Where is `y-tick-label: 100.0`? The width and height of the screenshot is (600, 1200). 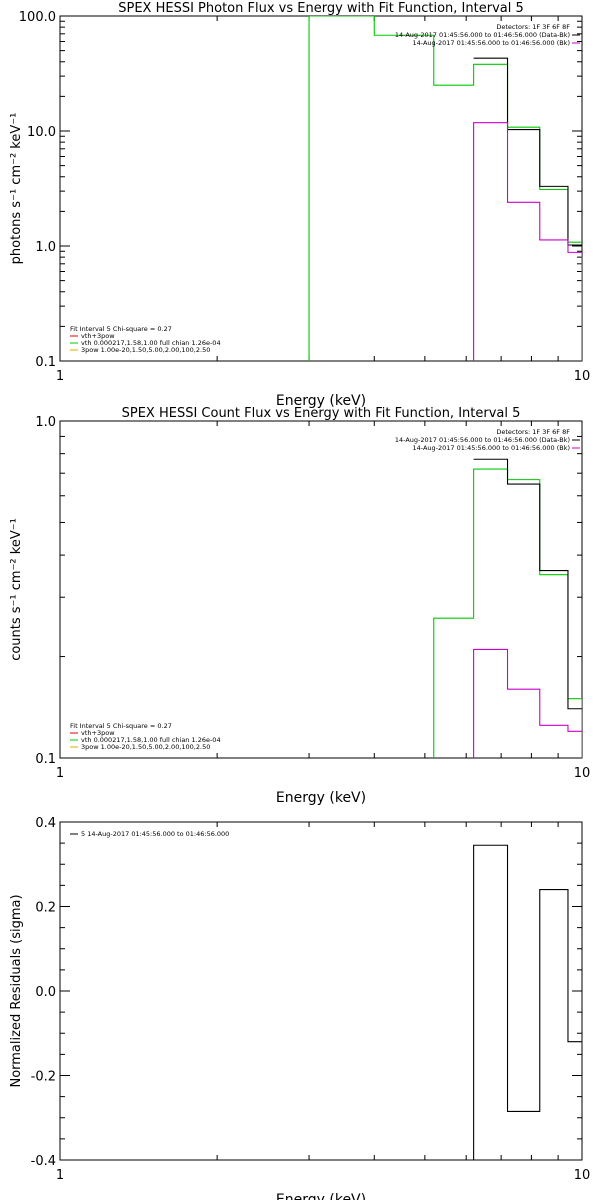
y-tick-label: 100.0 is located at coordinates (37, 17).